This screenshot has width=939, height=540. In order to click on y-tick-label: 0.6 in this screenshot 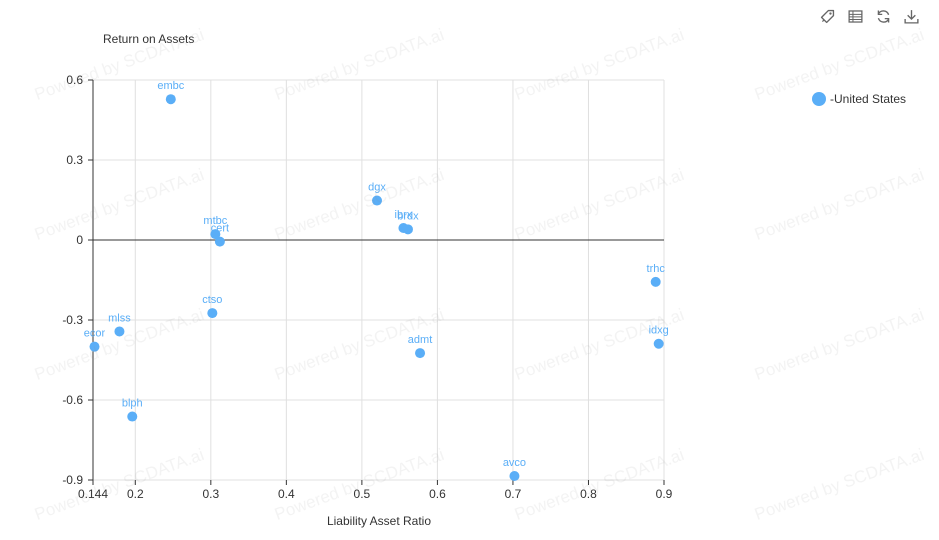, I will do `click(74, 80)`.